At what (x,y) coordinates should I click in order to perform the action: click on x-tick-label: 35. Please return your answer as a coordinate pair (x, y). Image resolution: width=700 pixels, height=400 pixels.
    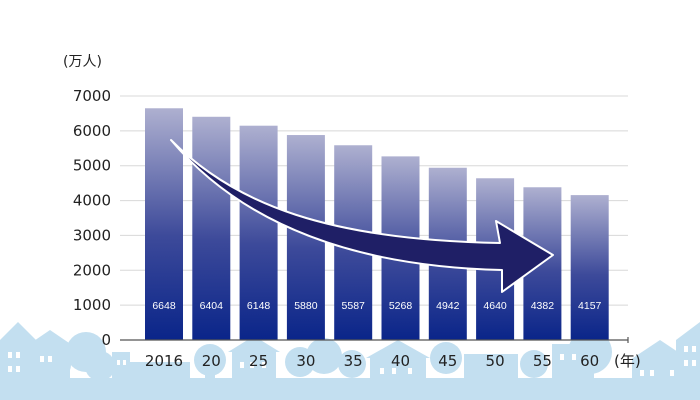
    Looking at the image, I should click on (353, 361).